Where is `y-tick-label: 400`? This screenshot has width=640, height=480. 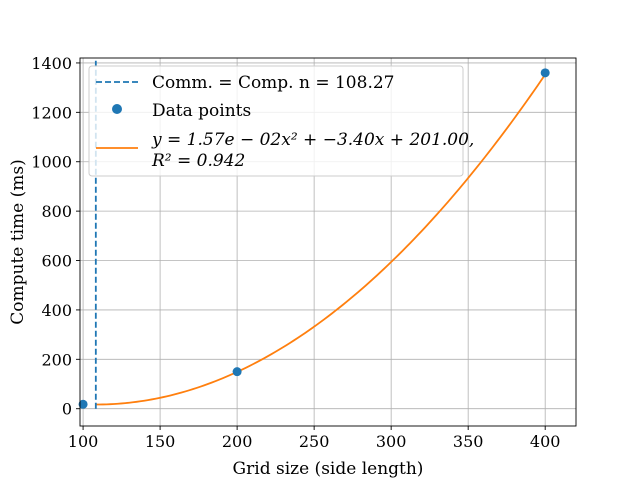 y-tick-label: 400 is located at coordinates (56, 310).